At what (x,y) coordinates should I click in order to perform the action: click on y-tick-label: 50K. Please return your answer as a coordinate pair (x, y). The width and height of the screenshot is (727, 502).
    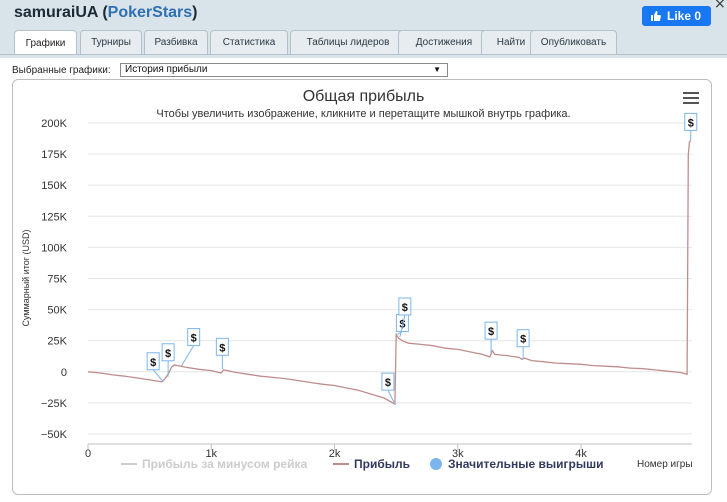
    Looking at the image, I should click on (57, 311).